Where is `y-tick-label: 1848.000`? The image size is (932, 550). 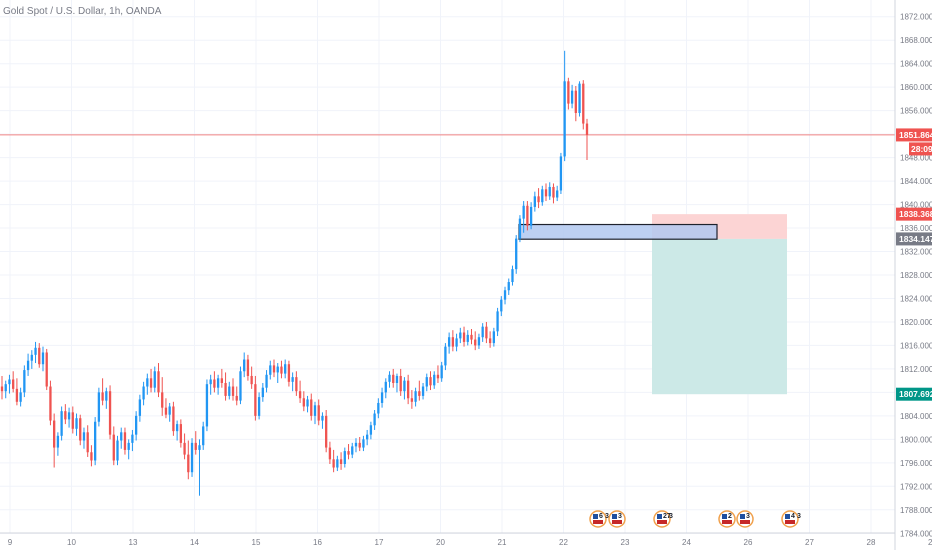 y-tick-label: 1848.000 is located at coordinates (916, 158).